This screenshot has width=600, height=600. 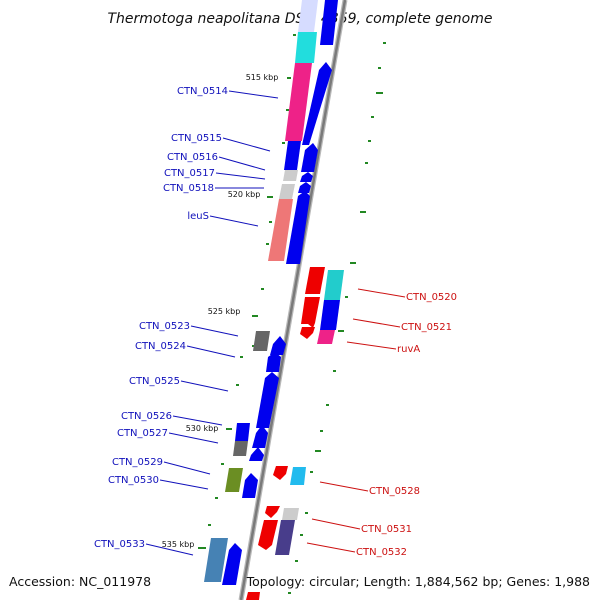 I want to click on gene-label: CTN_0532, so click(x=381, y=552).